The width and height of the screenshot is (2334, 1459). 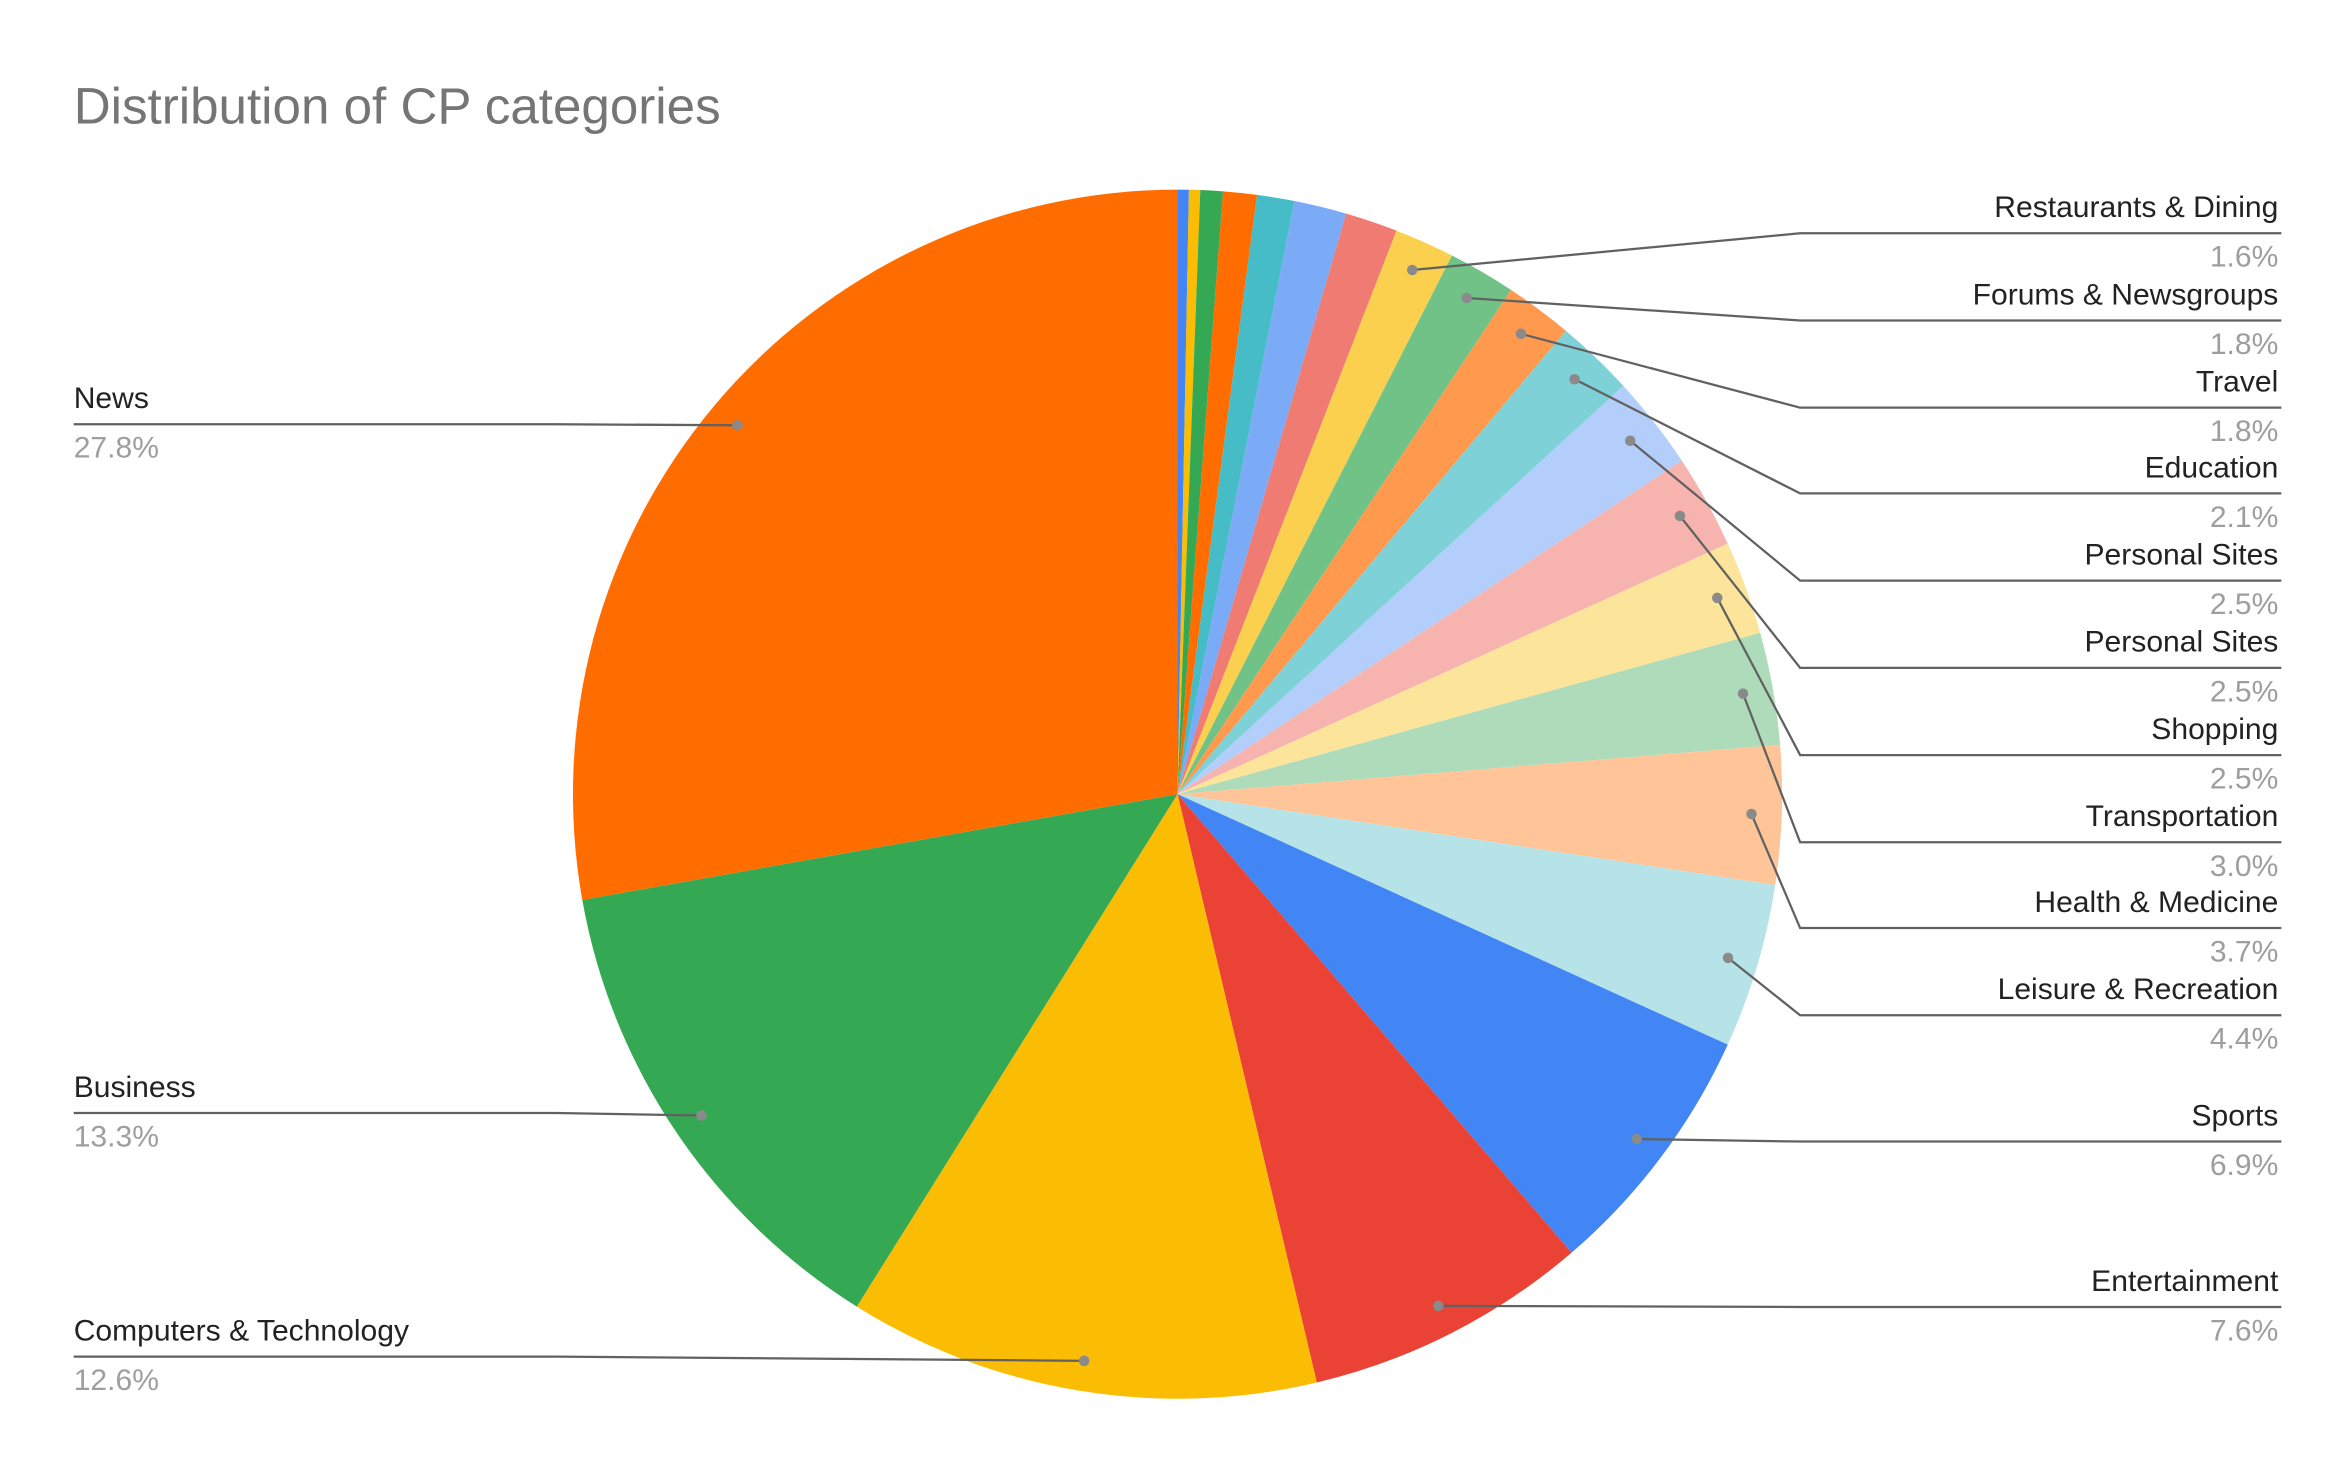 What do you see at coordinates (2244, 1330) in the screenshot?
I see `slice-value-label: 7.6%` at bounding box center [2244, 1330].